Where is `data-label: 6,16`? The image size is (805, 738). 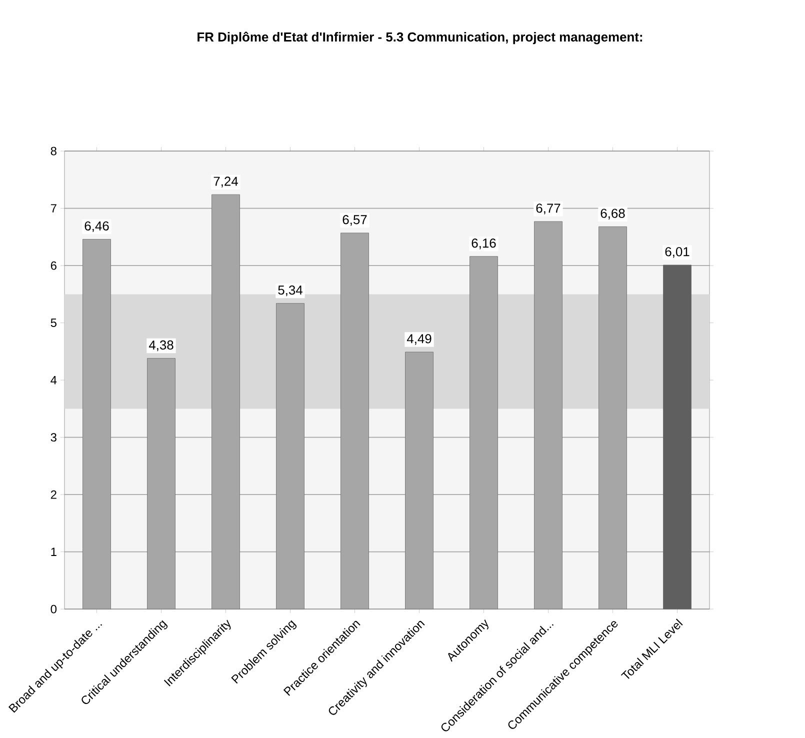
data-label: 6,16 is located at coordinates (484, 244).